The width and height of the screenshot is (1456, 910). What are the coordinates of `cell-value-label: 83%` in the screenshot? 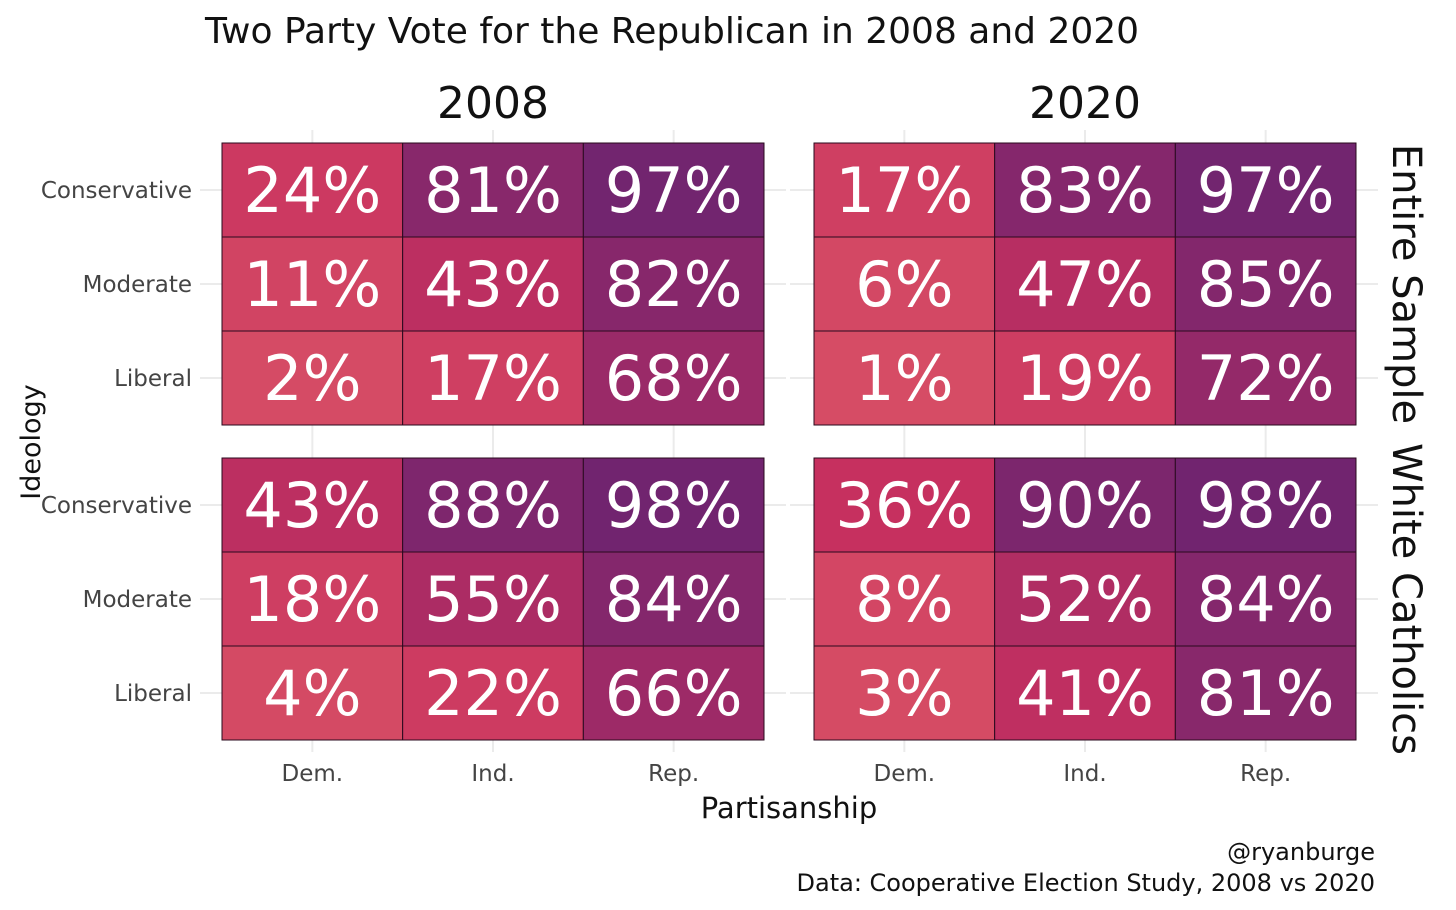 It's located at (1085, 190).